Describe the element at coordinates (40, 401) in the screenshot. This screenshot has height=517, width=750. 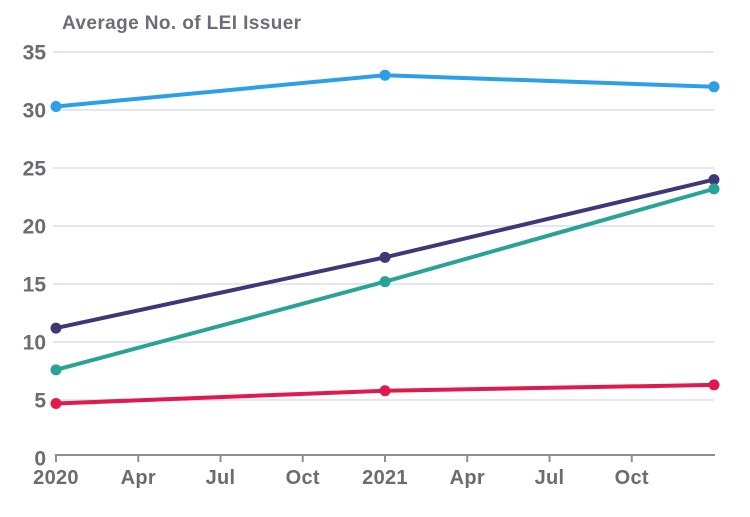
I see `y-axis-label: 5` at that location.